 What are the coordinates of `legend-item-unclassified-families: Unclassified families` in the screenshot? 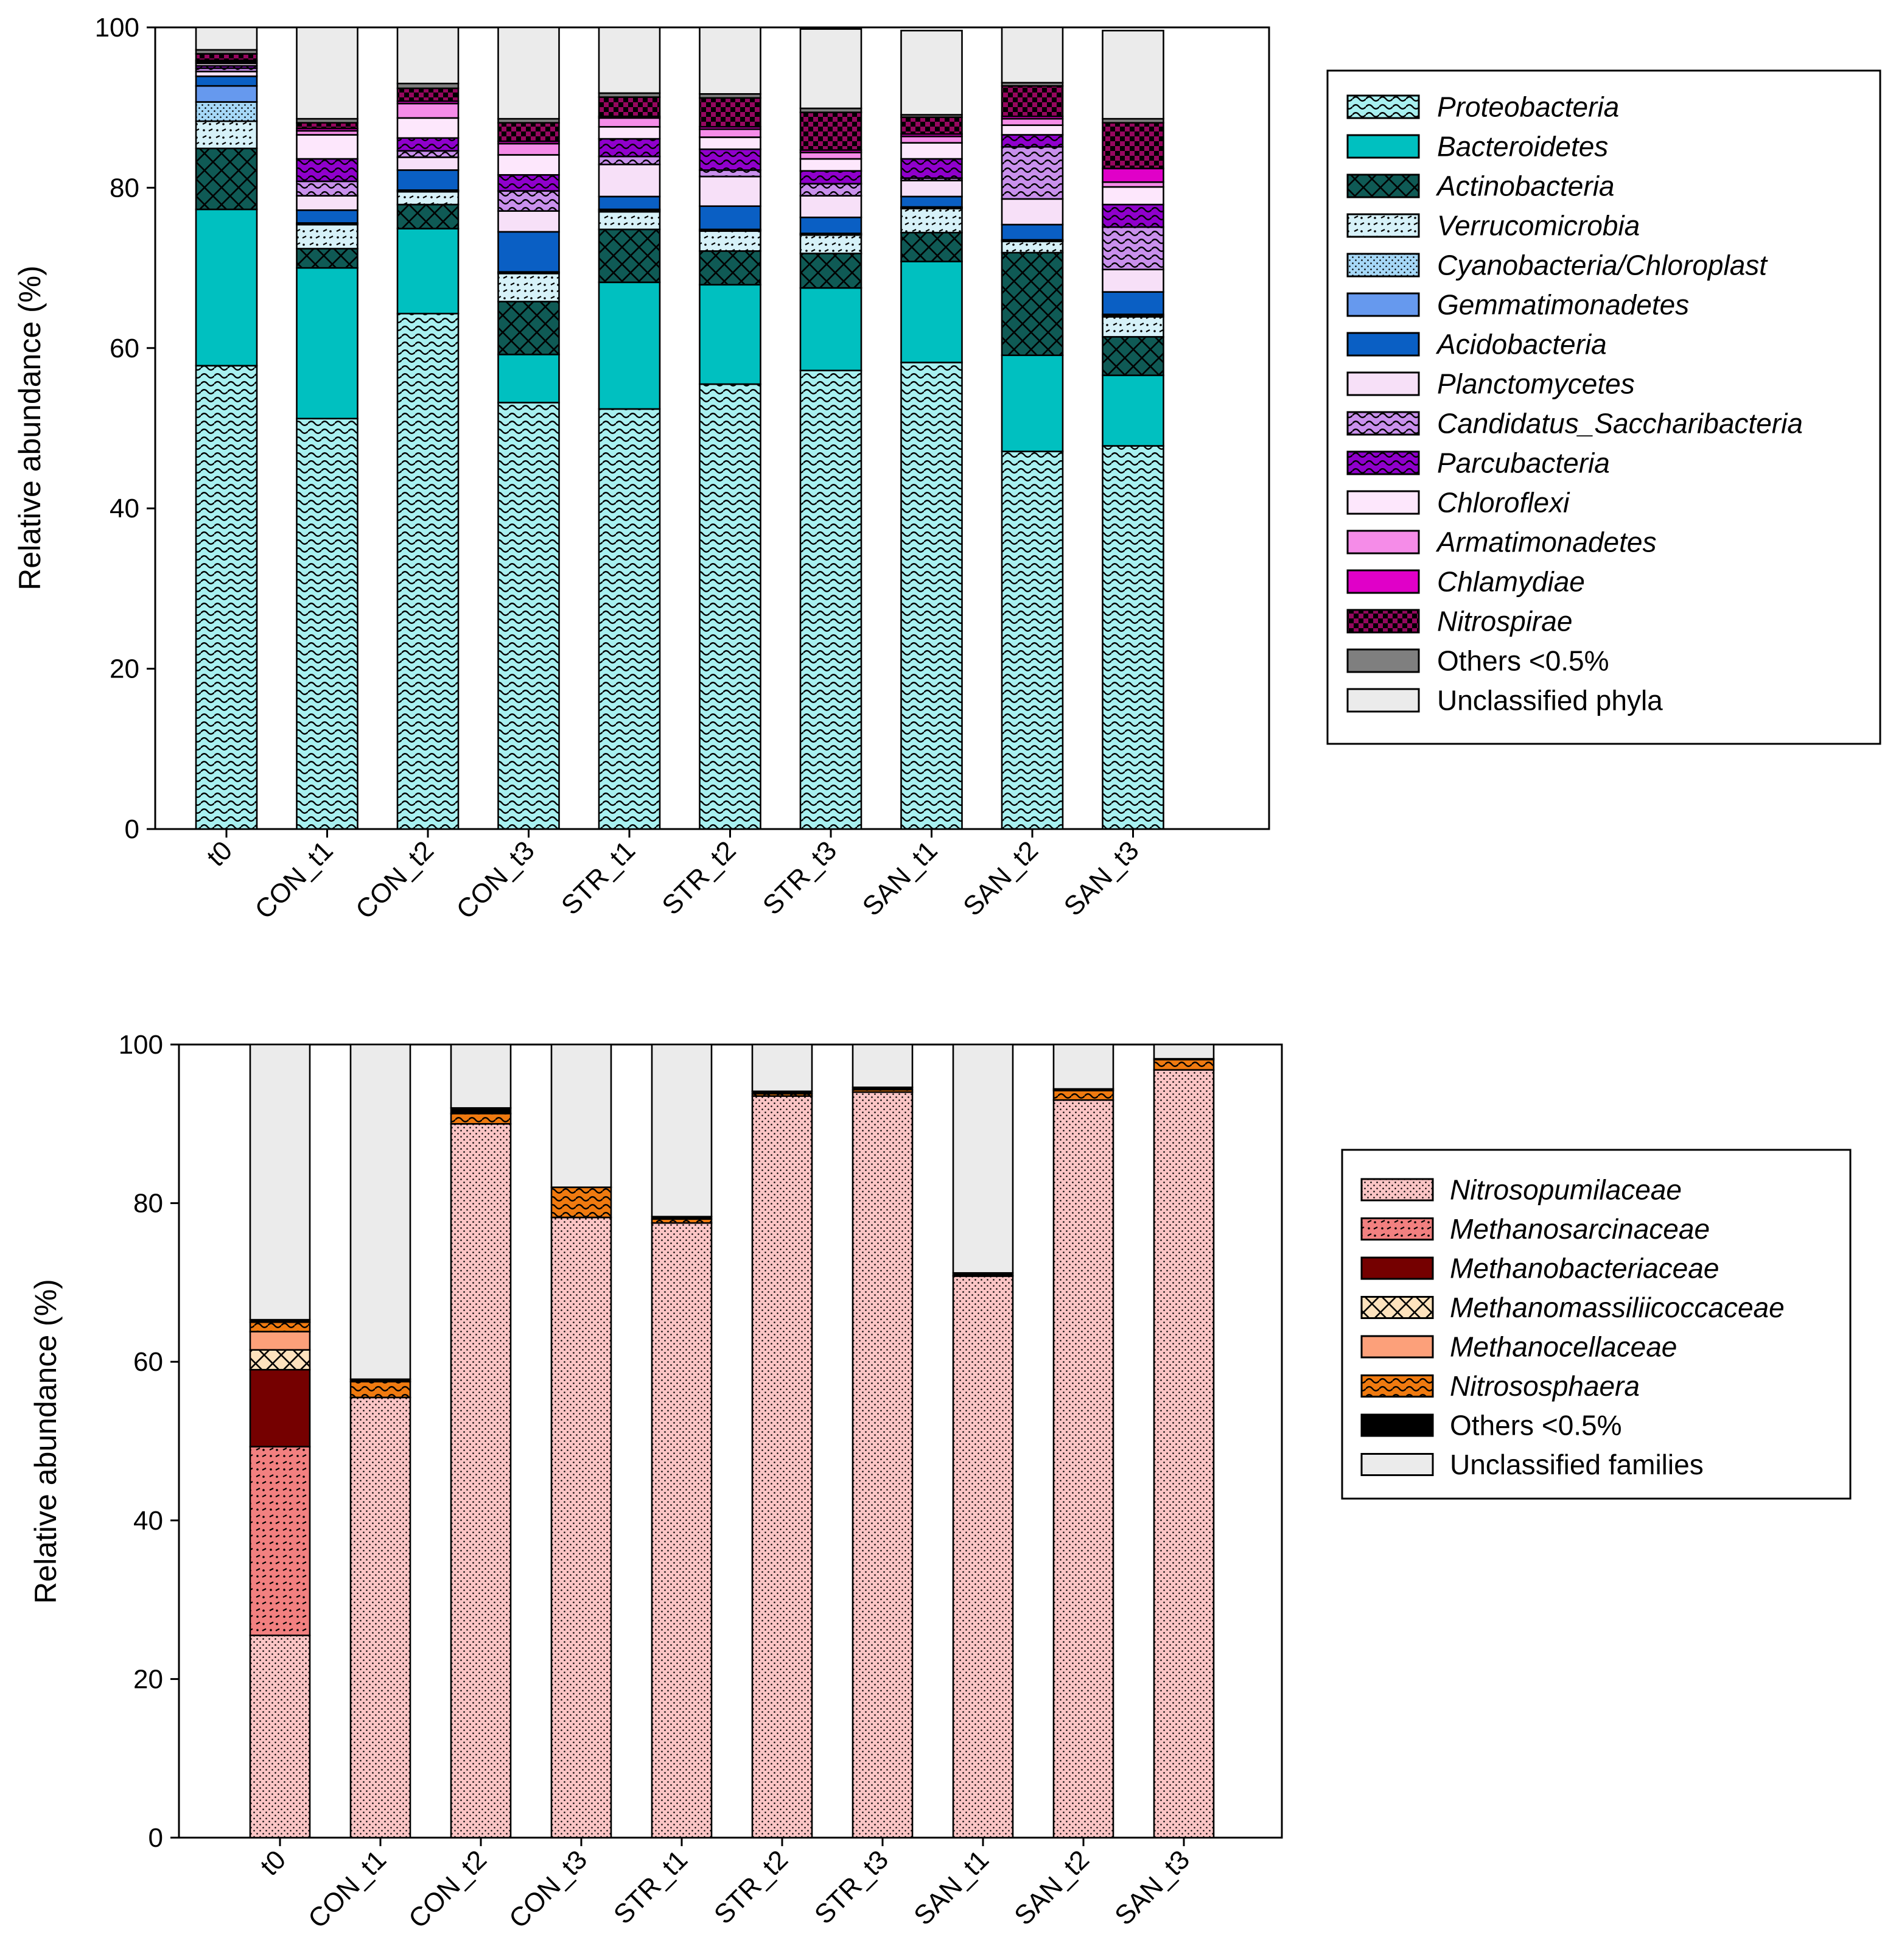 It's located at (1532, 1465).